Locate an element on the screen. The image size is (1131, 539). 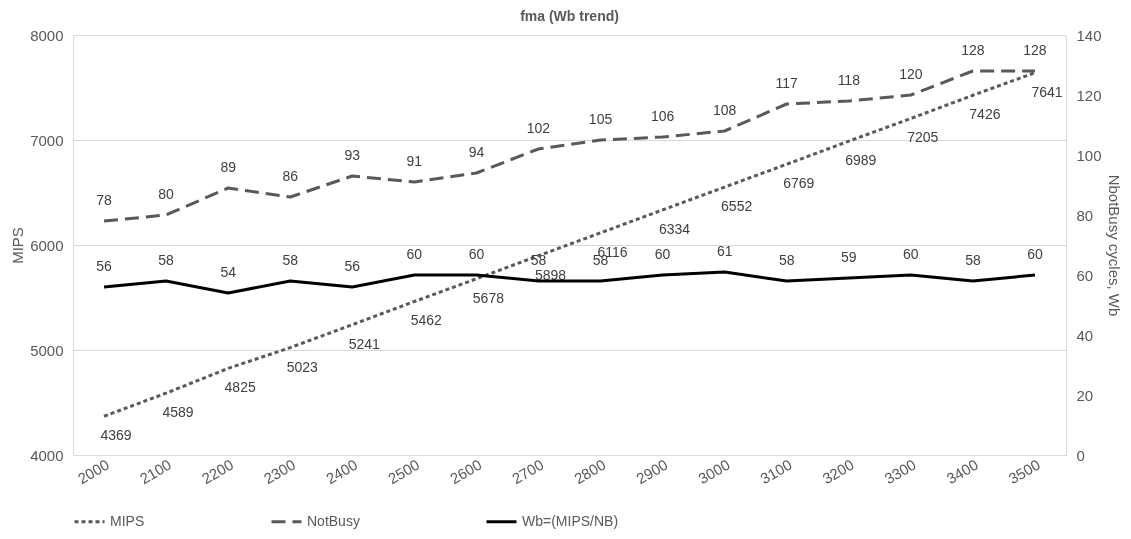
data-label: 6989 is located at coordinates (861, 160).